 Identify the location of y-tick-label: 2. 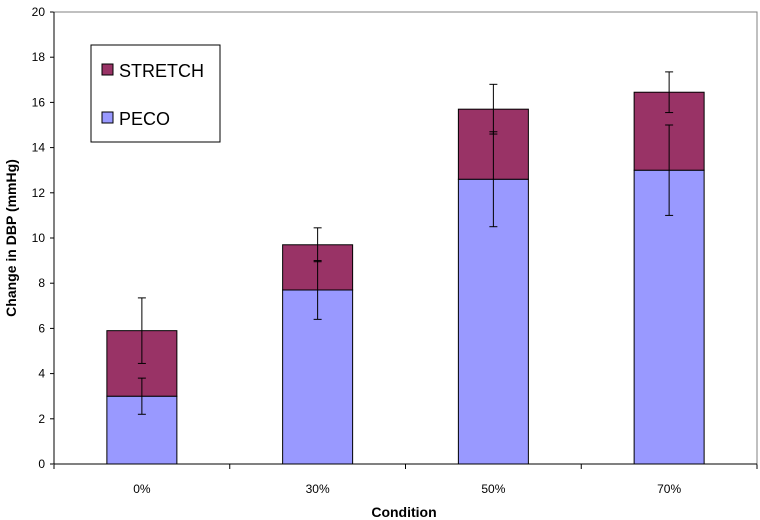
(41, 419).